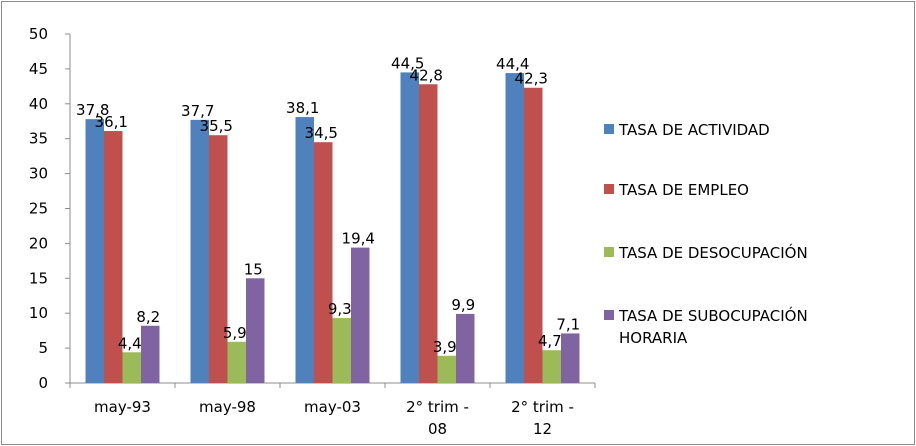 This screenshot has height=446, width=916. Describe the element at coordinates (542, 429) in the screenshot. I see `x-tick-label: 12` at that location.